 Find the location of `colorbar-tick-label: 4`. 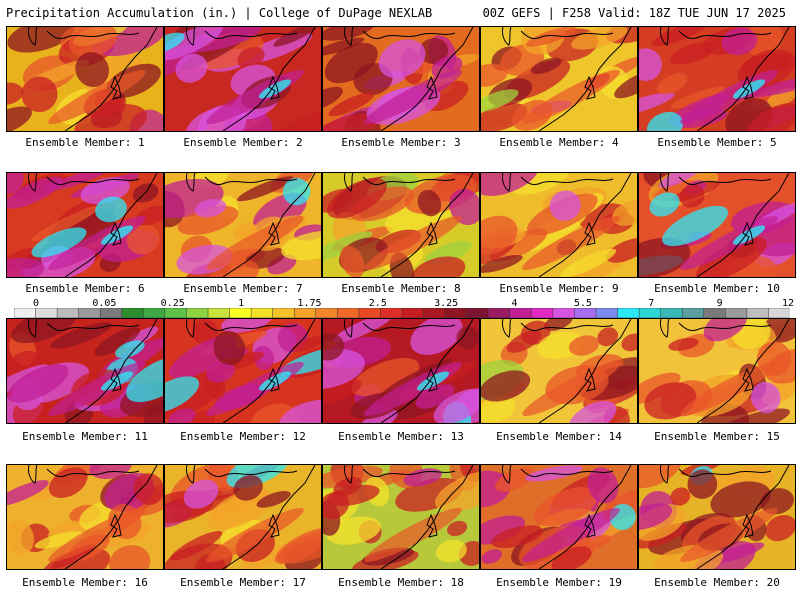

colorbar-tick-label: 4 is located at coordinates (514, 303).